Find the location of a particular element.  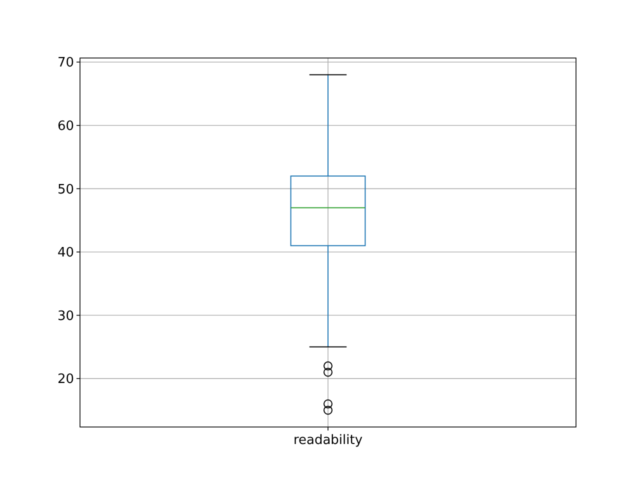

y-tick-label: 40 is located at coordinates (65, 253).